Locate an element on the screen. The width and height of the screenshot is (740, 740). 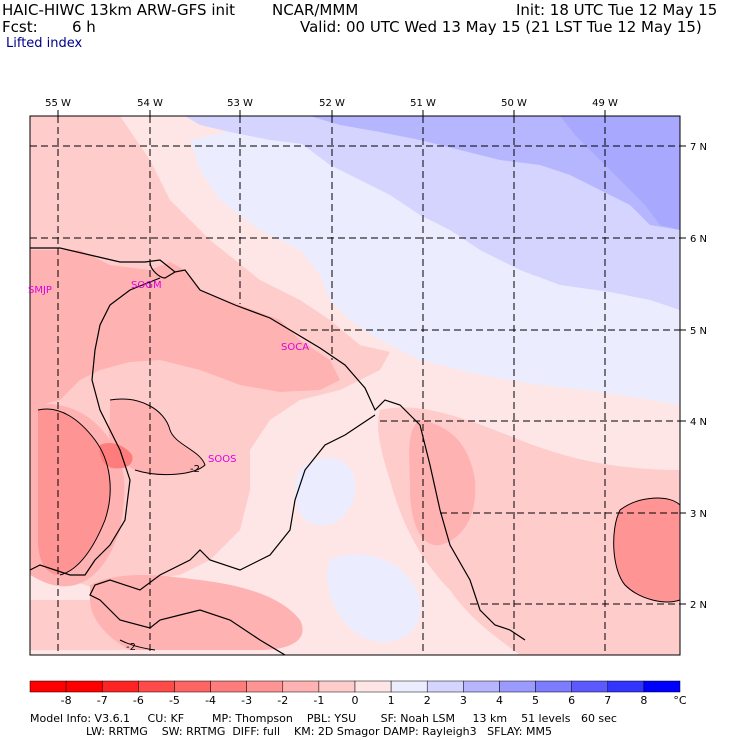
colorbar-label: -2 is located at coordinates (283, 700).